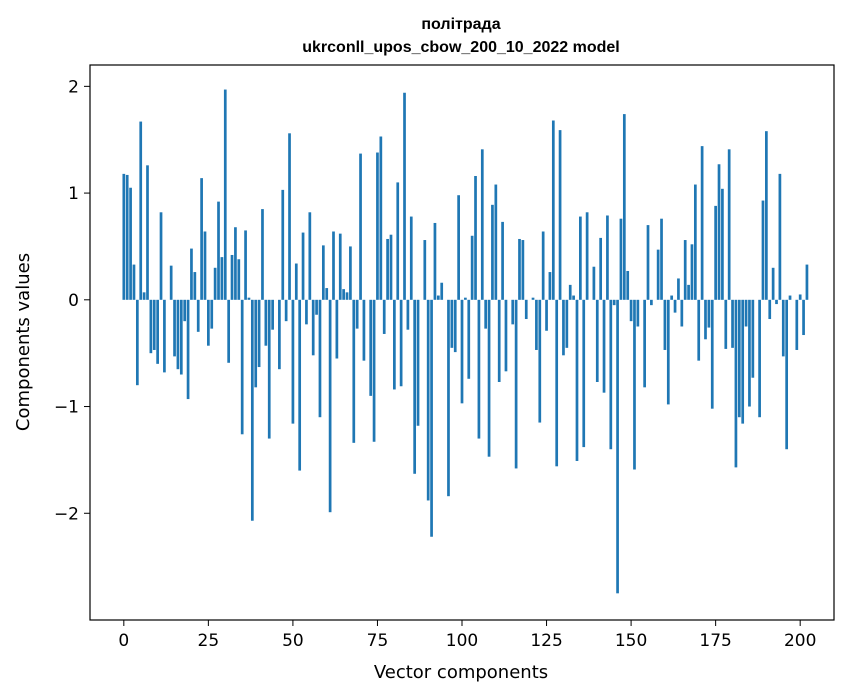 This screenshot has width=847, height=696. I want to click on x-tick-label: 50, so click(293, 641).